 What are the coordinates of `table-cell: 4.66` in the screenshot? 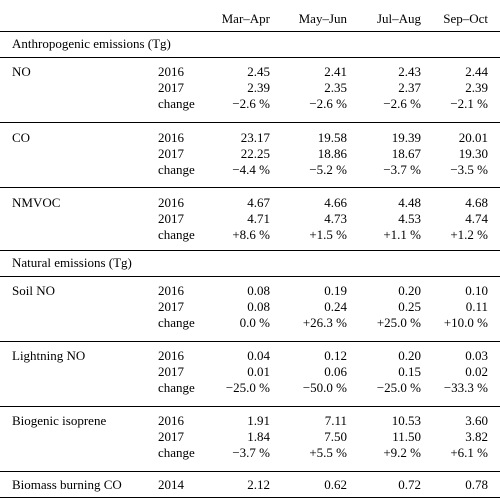 It's located at (335, 202).